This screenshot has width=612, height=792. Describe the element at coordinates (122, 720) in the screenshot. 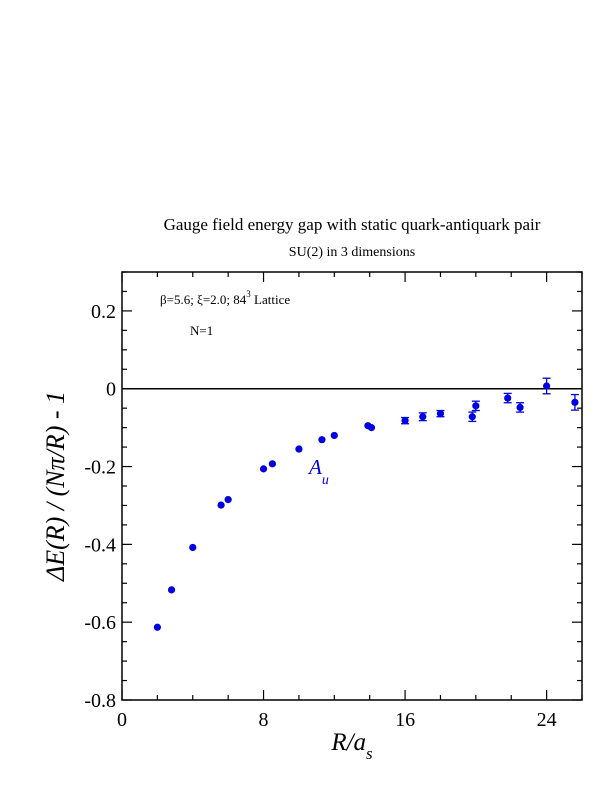

I see `x-tick-label: 0` at that location.